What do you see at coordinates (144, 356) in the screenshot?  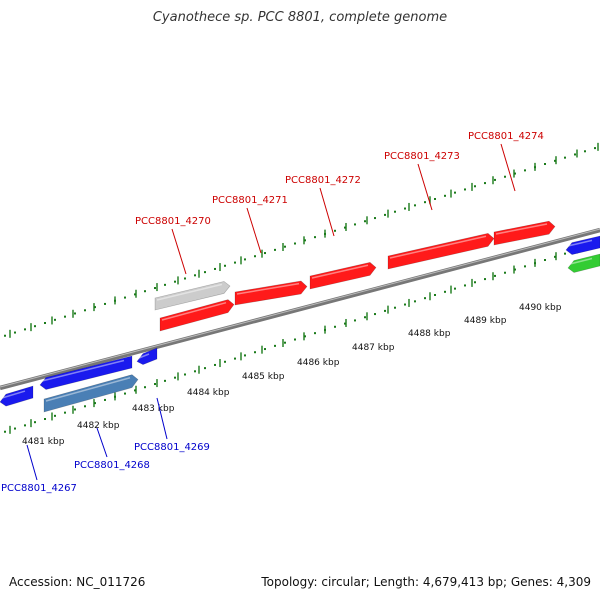 I see `gene-blue-b-shine` at bounding box center [144, 356].